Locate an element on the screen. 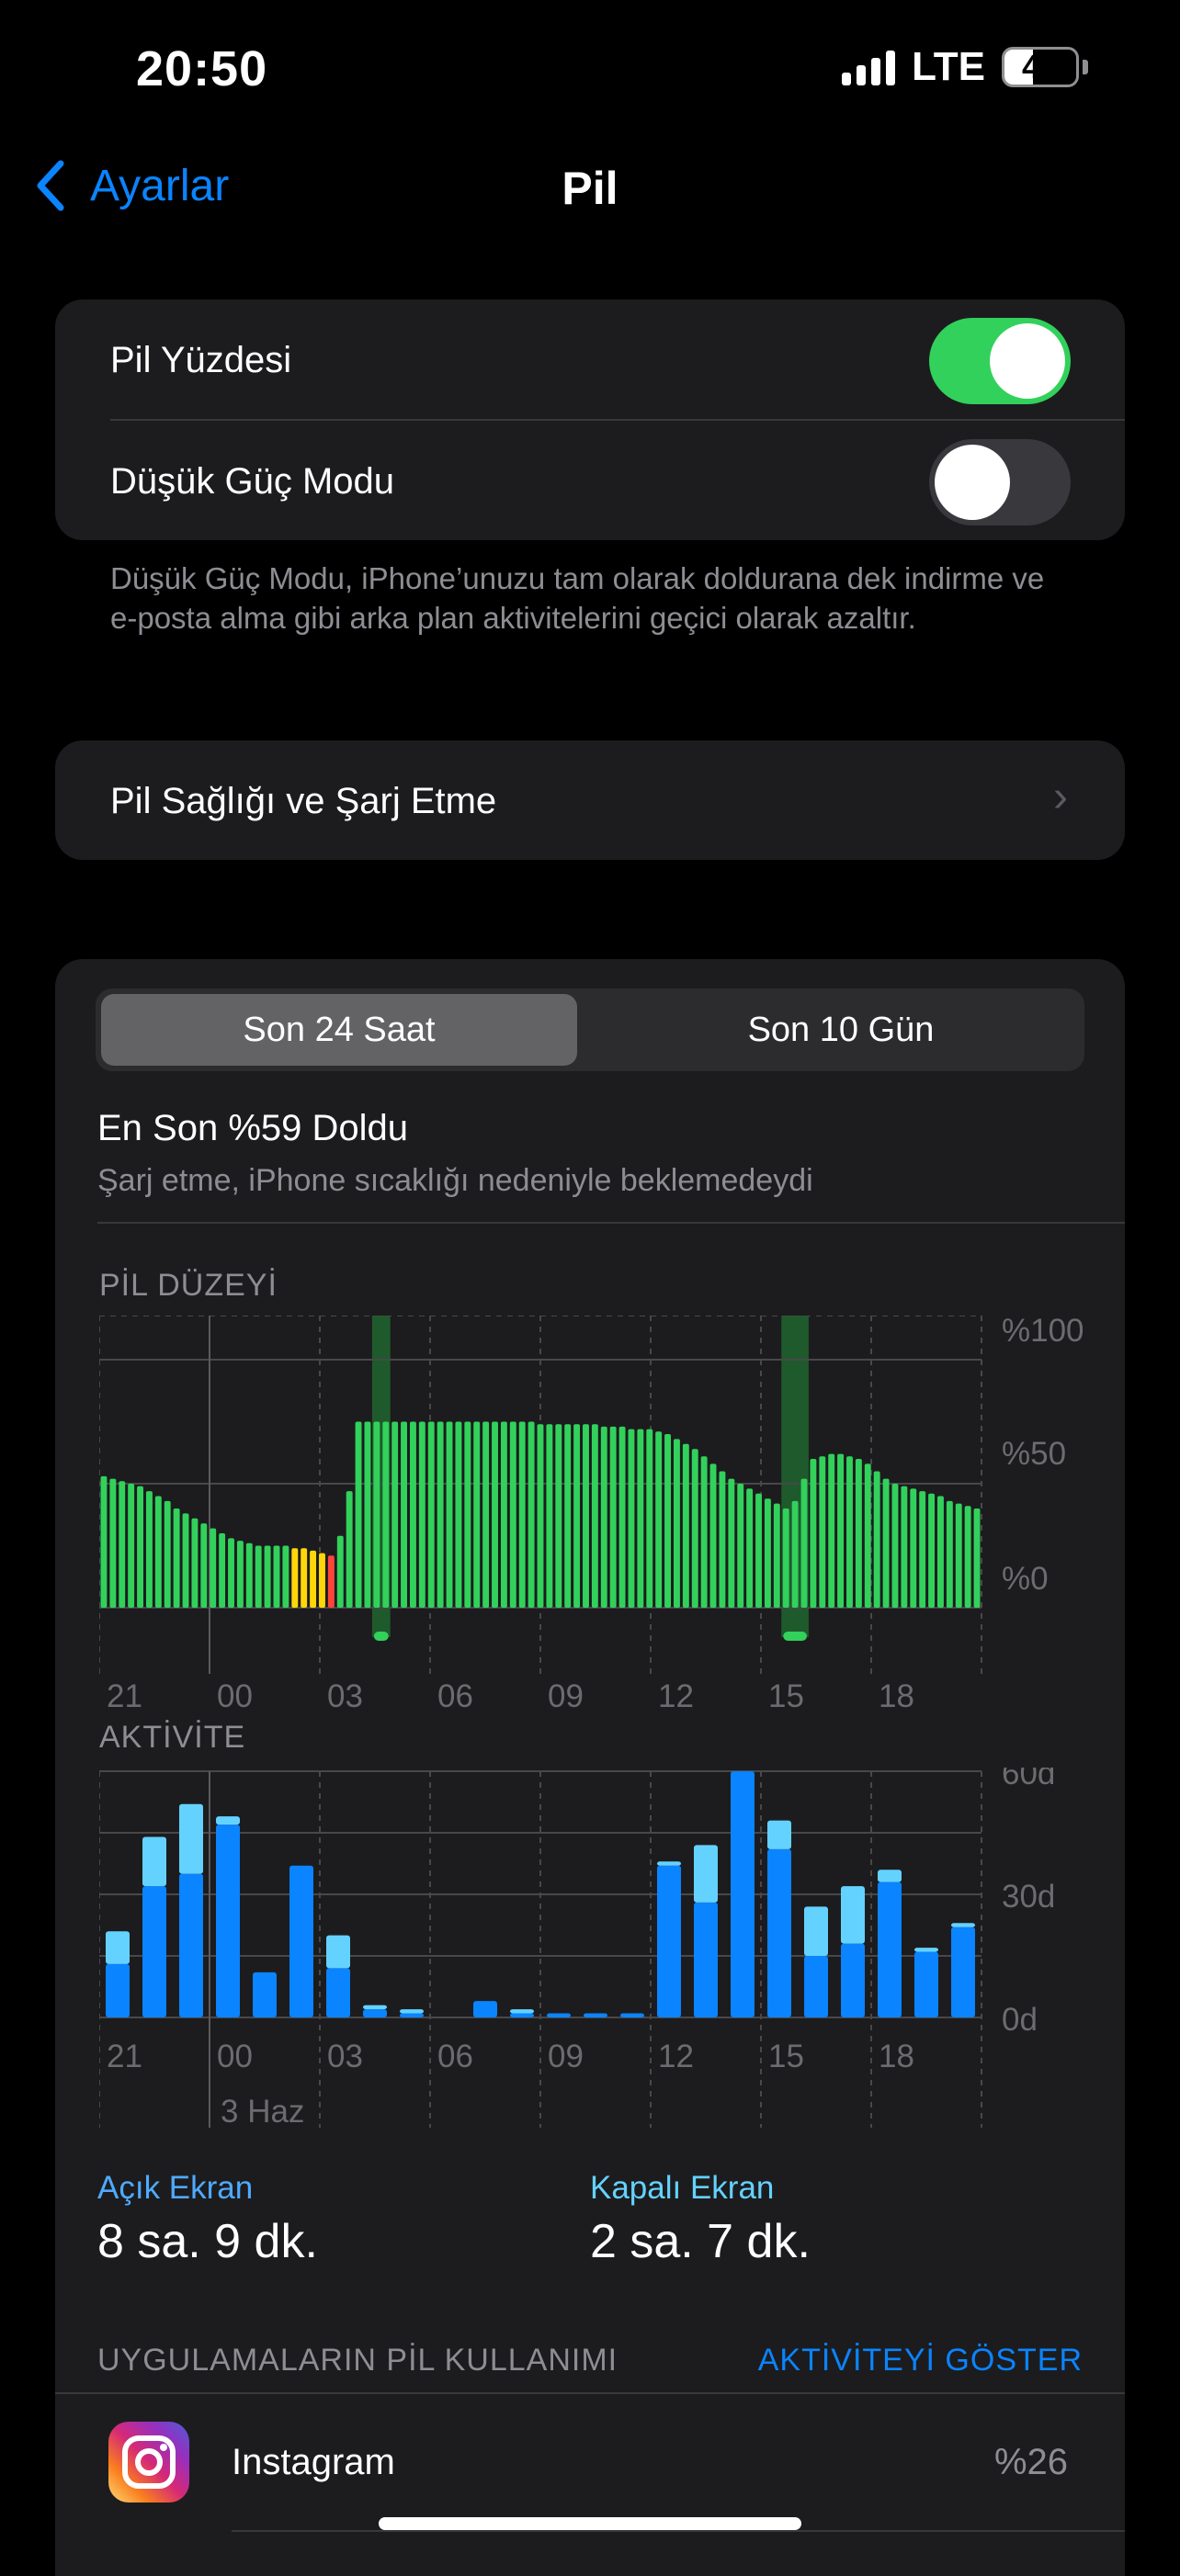 The image size is (1180, 2576). x-tick-label: 00 is located at coordinates (235, 1696).